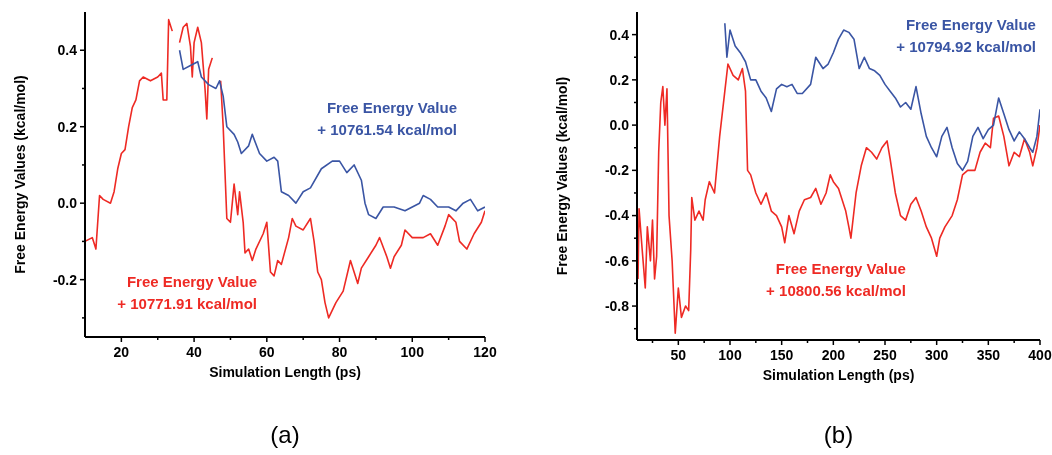 This screenshot has width=1052, height=455. I want to click on x-tick-label: 50, so click(678, 355).